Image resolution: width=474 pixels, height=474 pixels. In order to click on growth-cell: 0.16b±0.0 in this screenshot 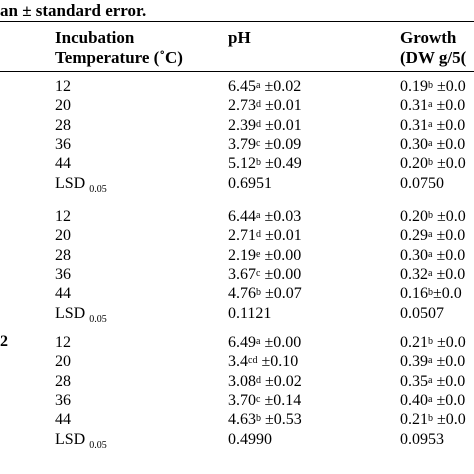, I will do `click(431, 294)`.